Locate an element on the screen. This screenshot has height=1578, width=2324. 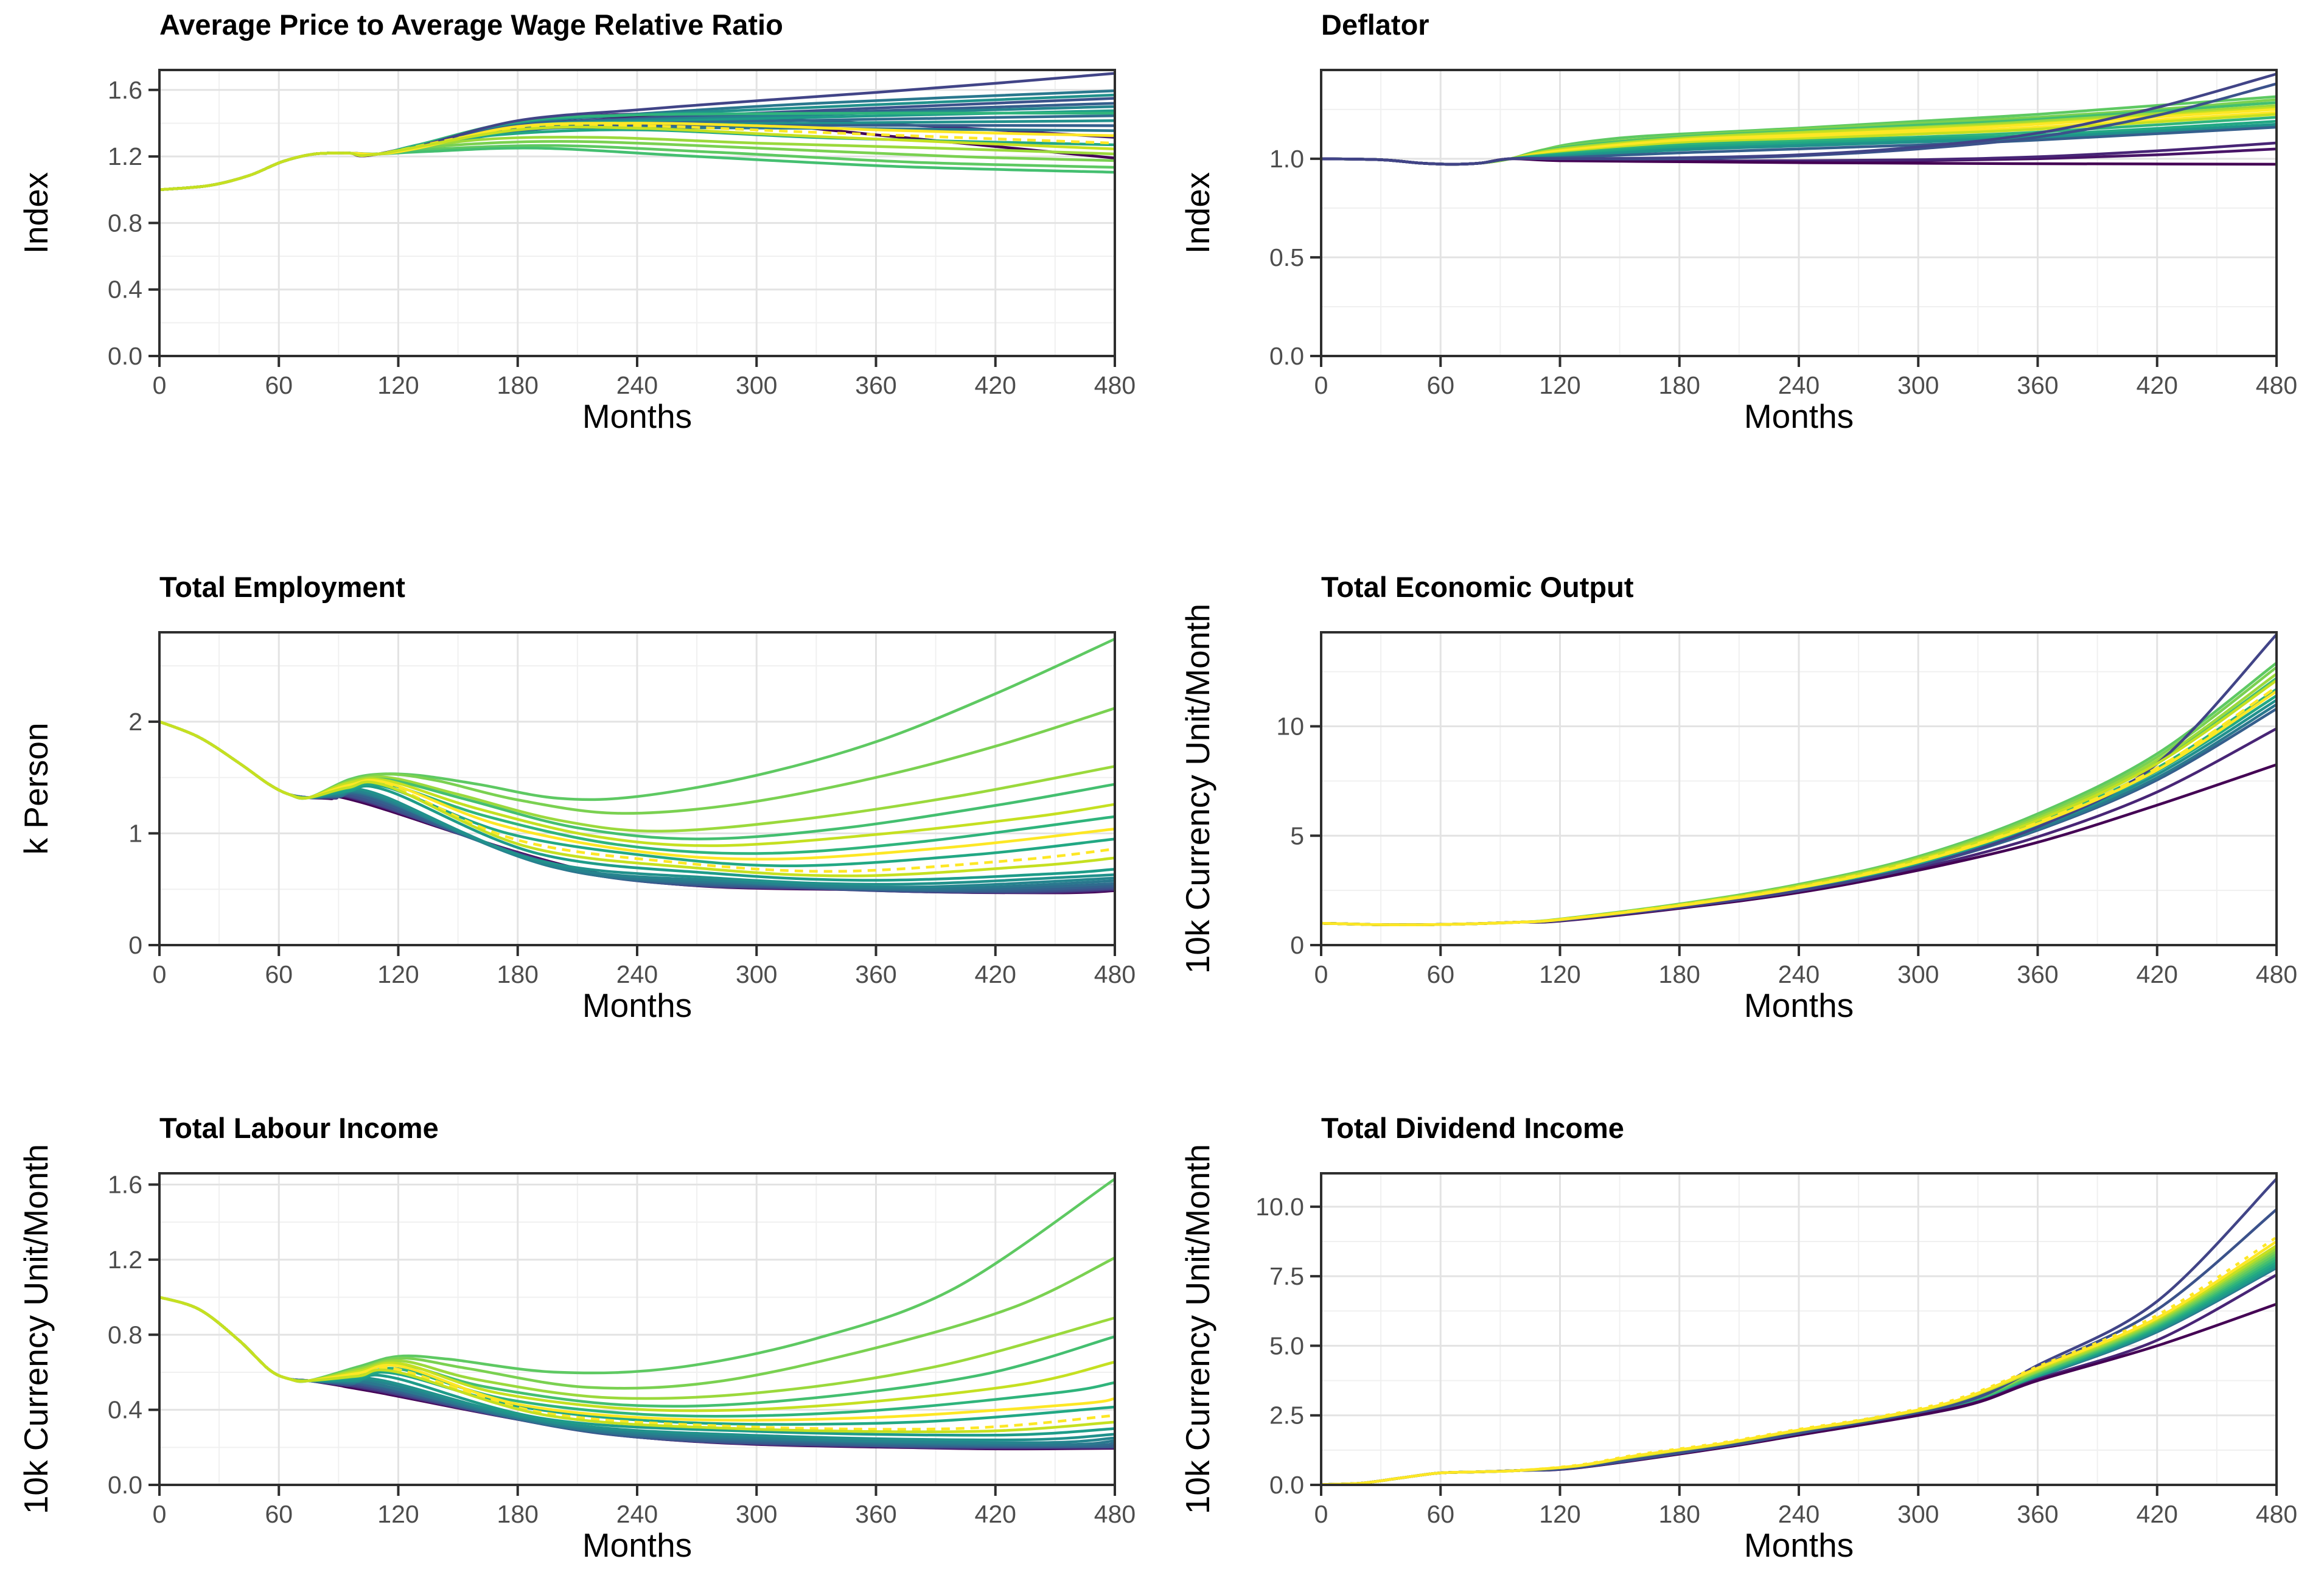
y-axis-title: k Person is located at coordinates (36, 788).